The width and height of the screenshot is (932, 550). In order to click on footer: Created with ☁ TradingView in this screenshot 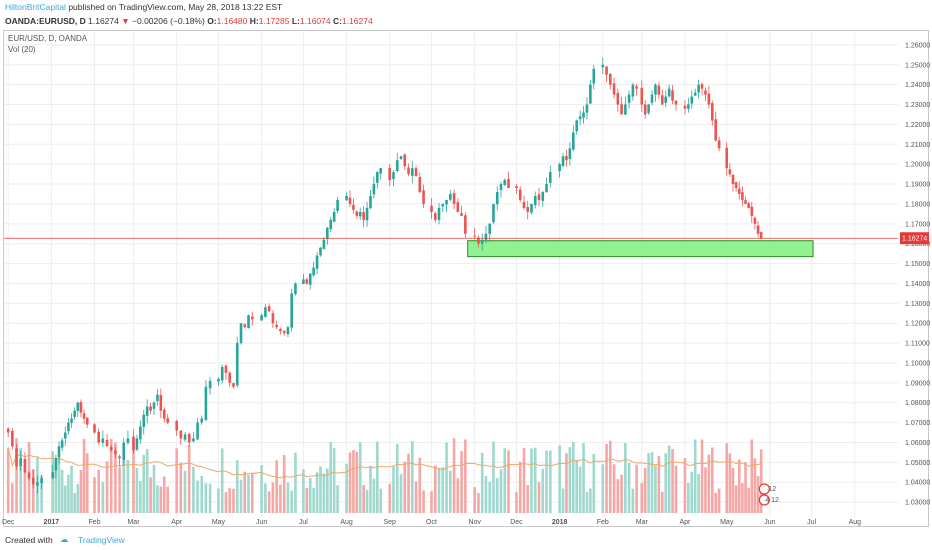, I will do `click(466, 539)`.